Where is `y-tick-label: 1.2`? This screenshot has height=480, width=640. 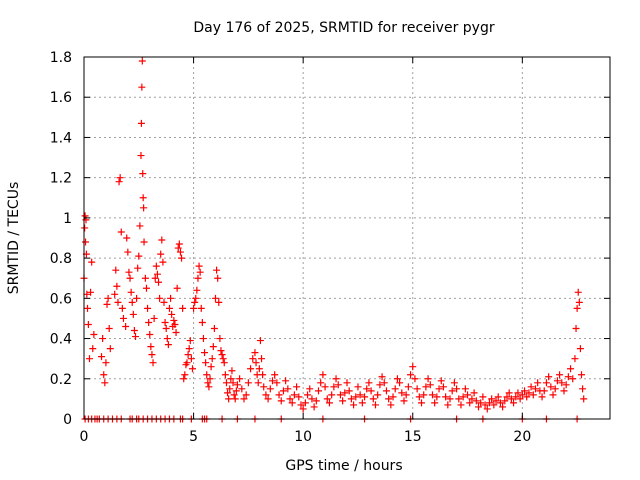 y-tick-label: 1.2 is located at coordinates (61, 179).